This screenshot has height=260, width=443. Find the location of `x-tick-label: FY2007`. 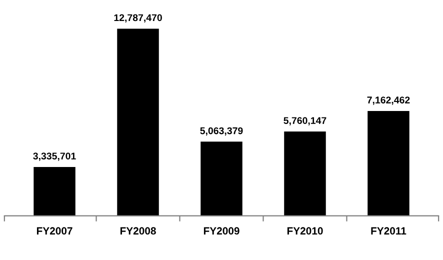

x-tick-label: FY2007 is located at coordinates (54, 231).